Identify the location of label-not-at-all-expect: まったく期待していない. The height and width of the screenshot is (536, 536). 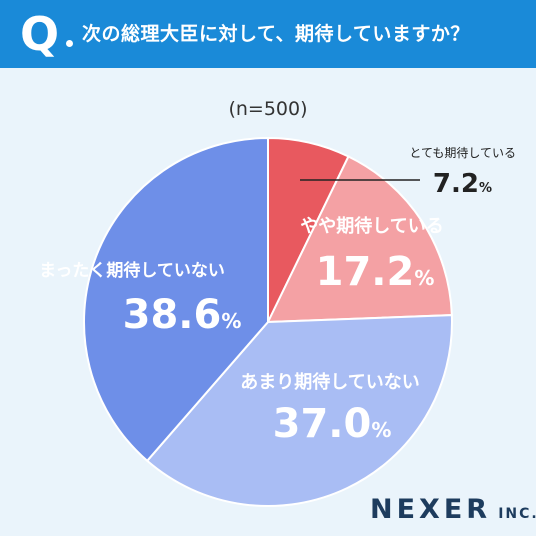
(132, 270).